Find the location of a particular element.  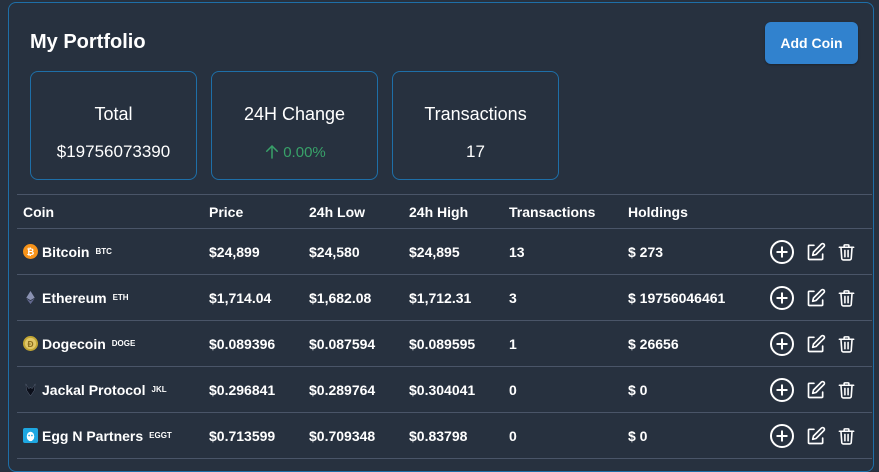

change-value: 0.00% is located at coordinates (304, 152).